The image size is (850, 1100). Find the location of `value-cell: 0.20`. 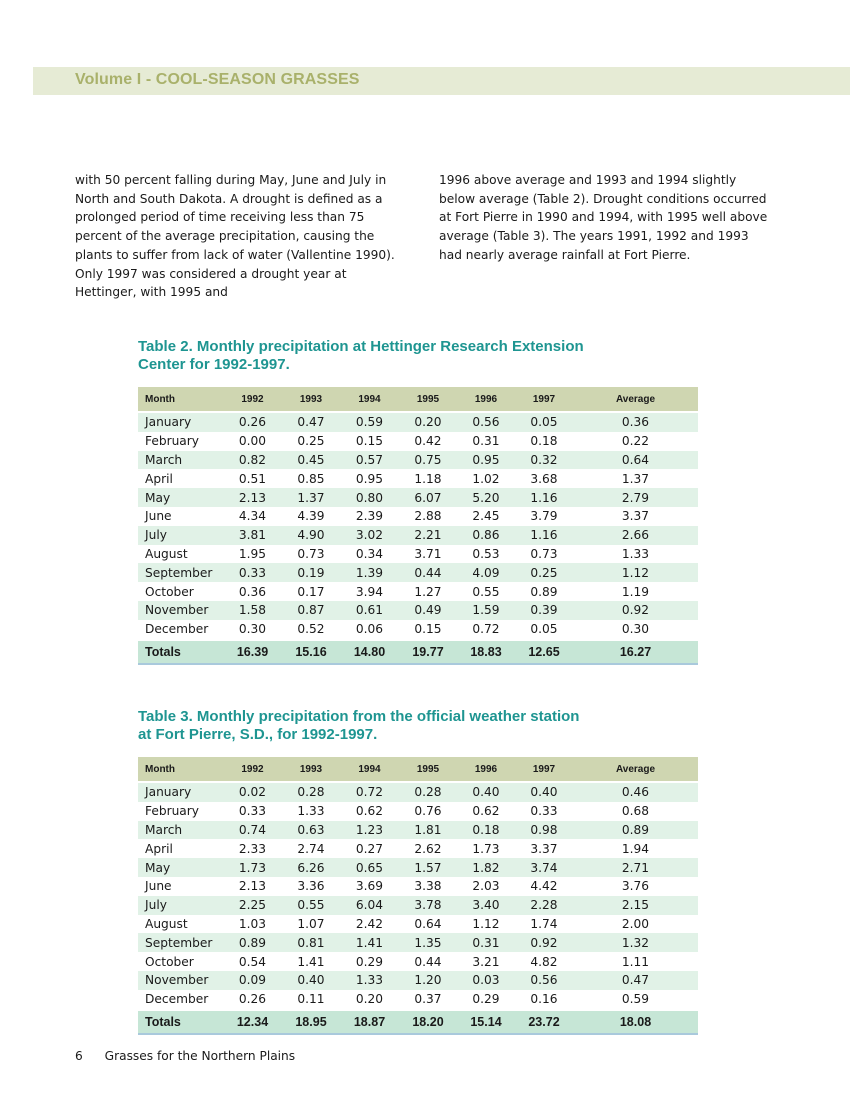

value-cell: 0.20 is located at coordinates (369, 999).